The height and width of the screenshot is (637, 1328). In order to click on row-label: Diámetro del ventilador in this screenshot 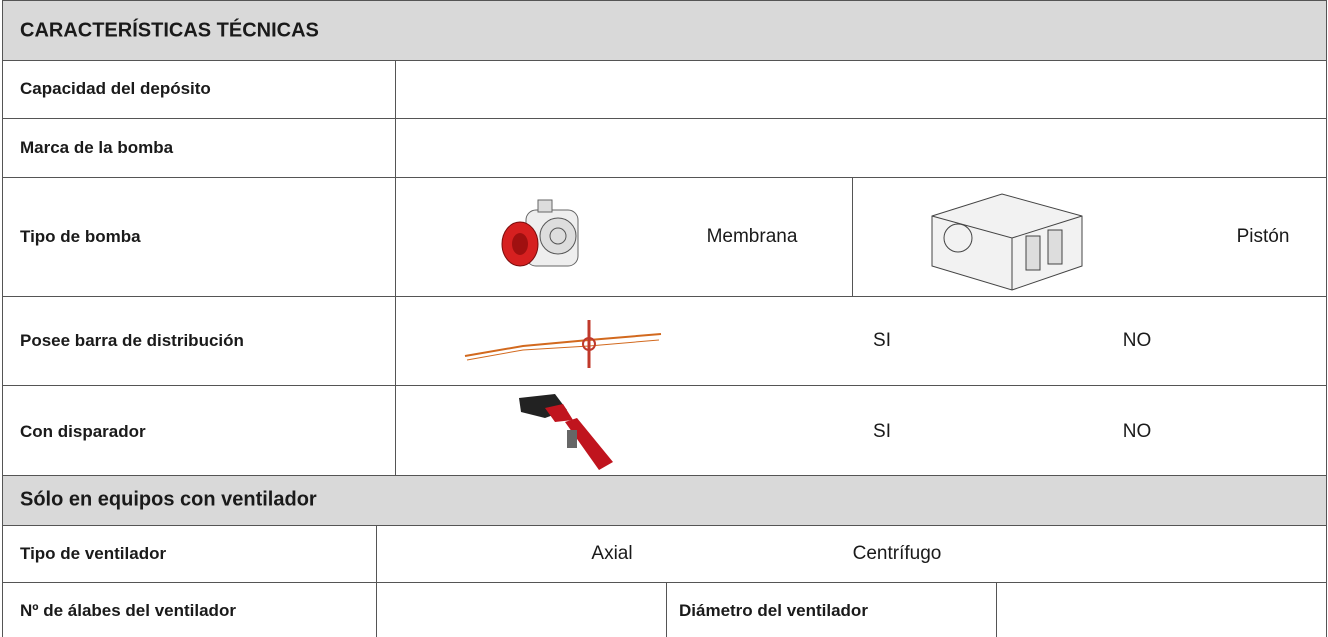, I will do `click(773, 610)`.